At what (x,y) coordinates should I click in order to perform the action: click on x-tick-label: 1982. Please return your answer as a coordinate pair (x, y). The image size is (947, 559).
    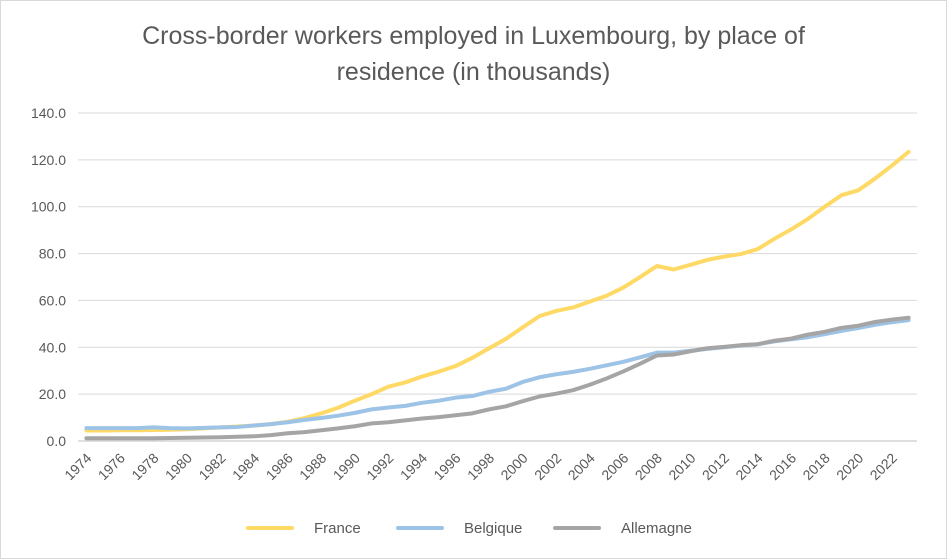
    Looking at the image, I should click on (211, 466).